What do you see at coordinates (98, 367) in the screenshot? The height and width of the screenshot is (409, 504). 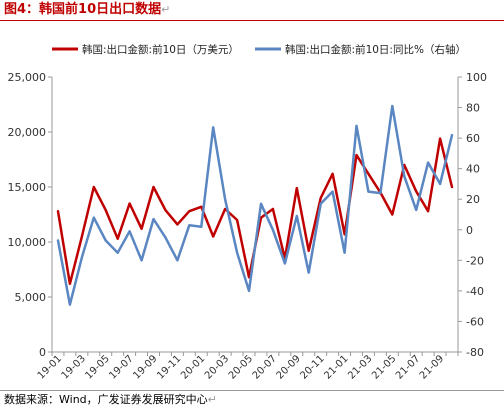 I see `x-tick-label: 19-05` at bounding box center [98, 367].